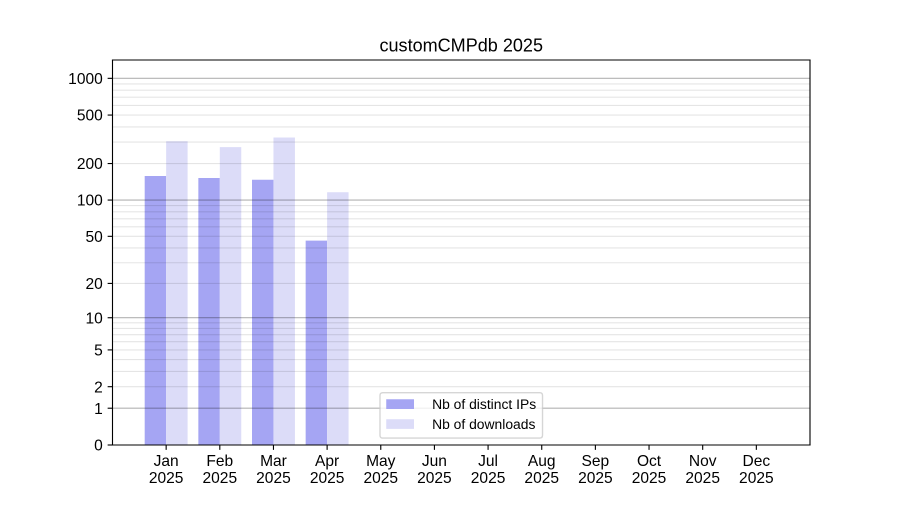  What do you see at coordinates (484, 404) in the screenshot?
I see `svg-text: Nb of distinct IPs` at bounding box center [484, 404].